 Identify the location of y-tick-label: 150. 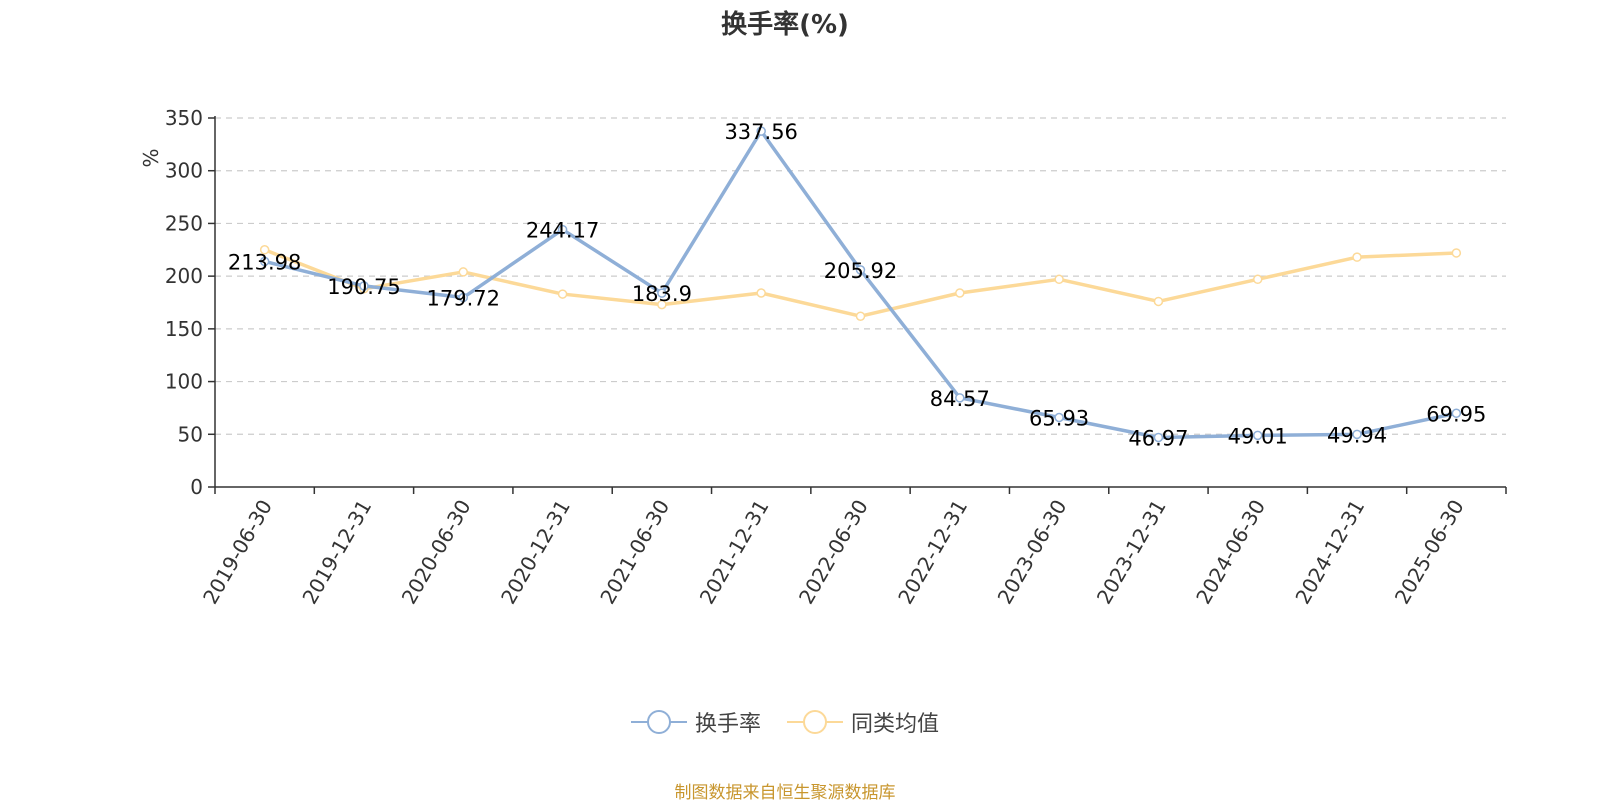
(184, 329).